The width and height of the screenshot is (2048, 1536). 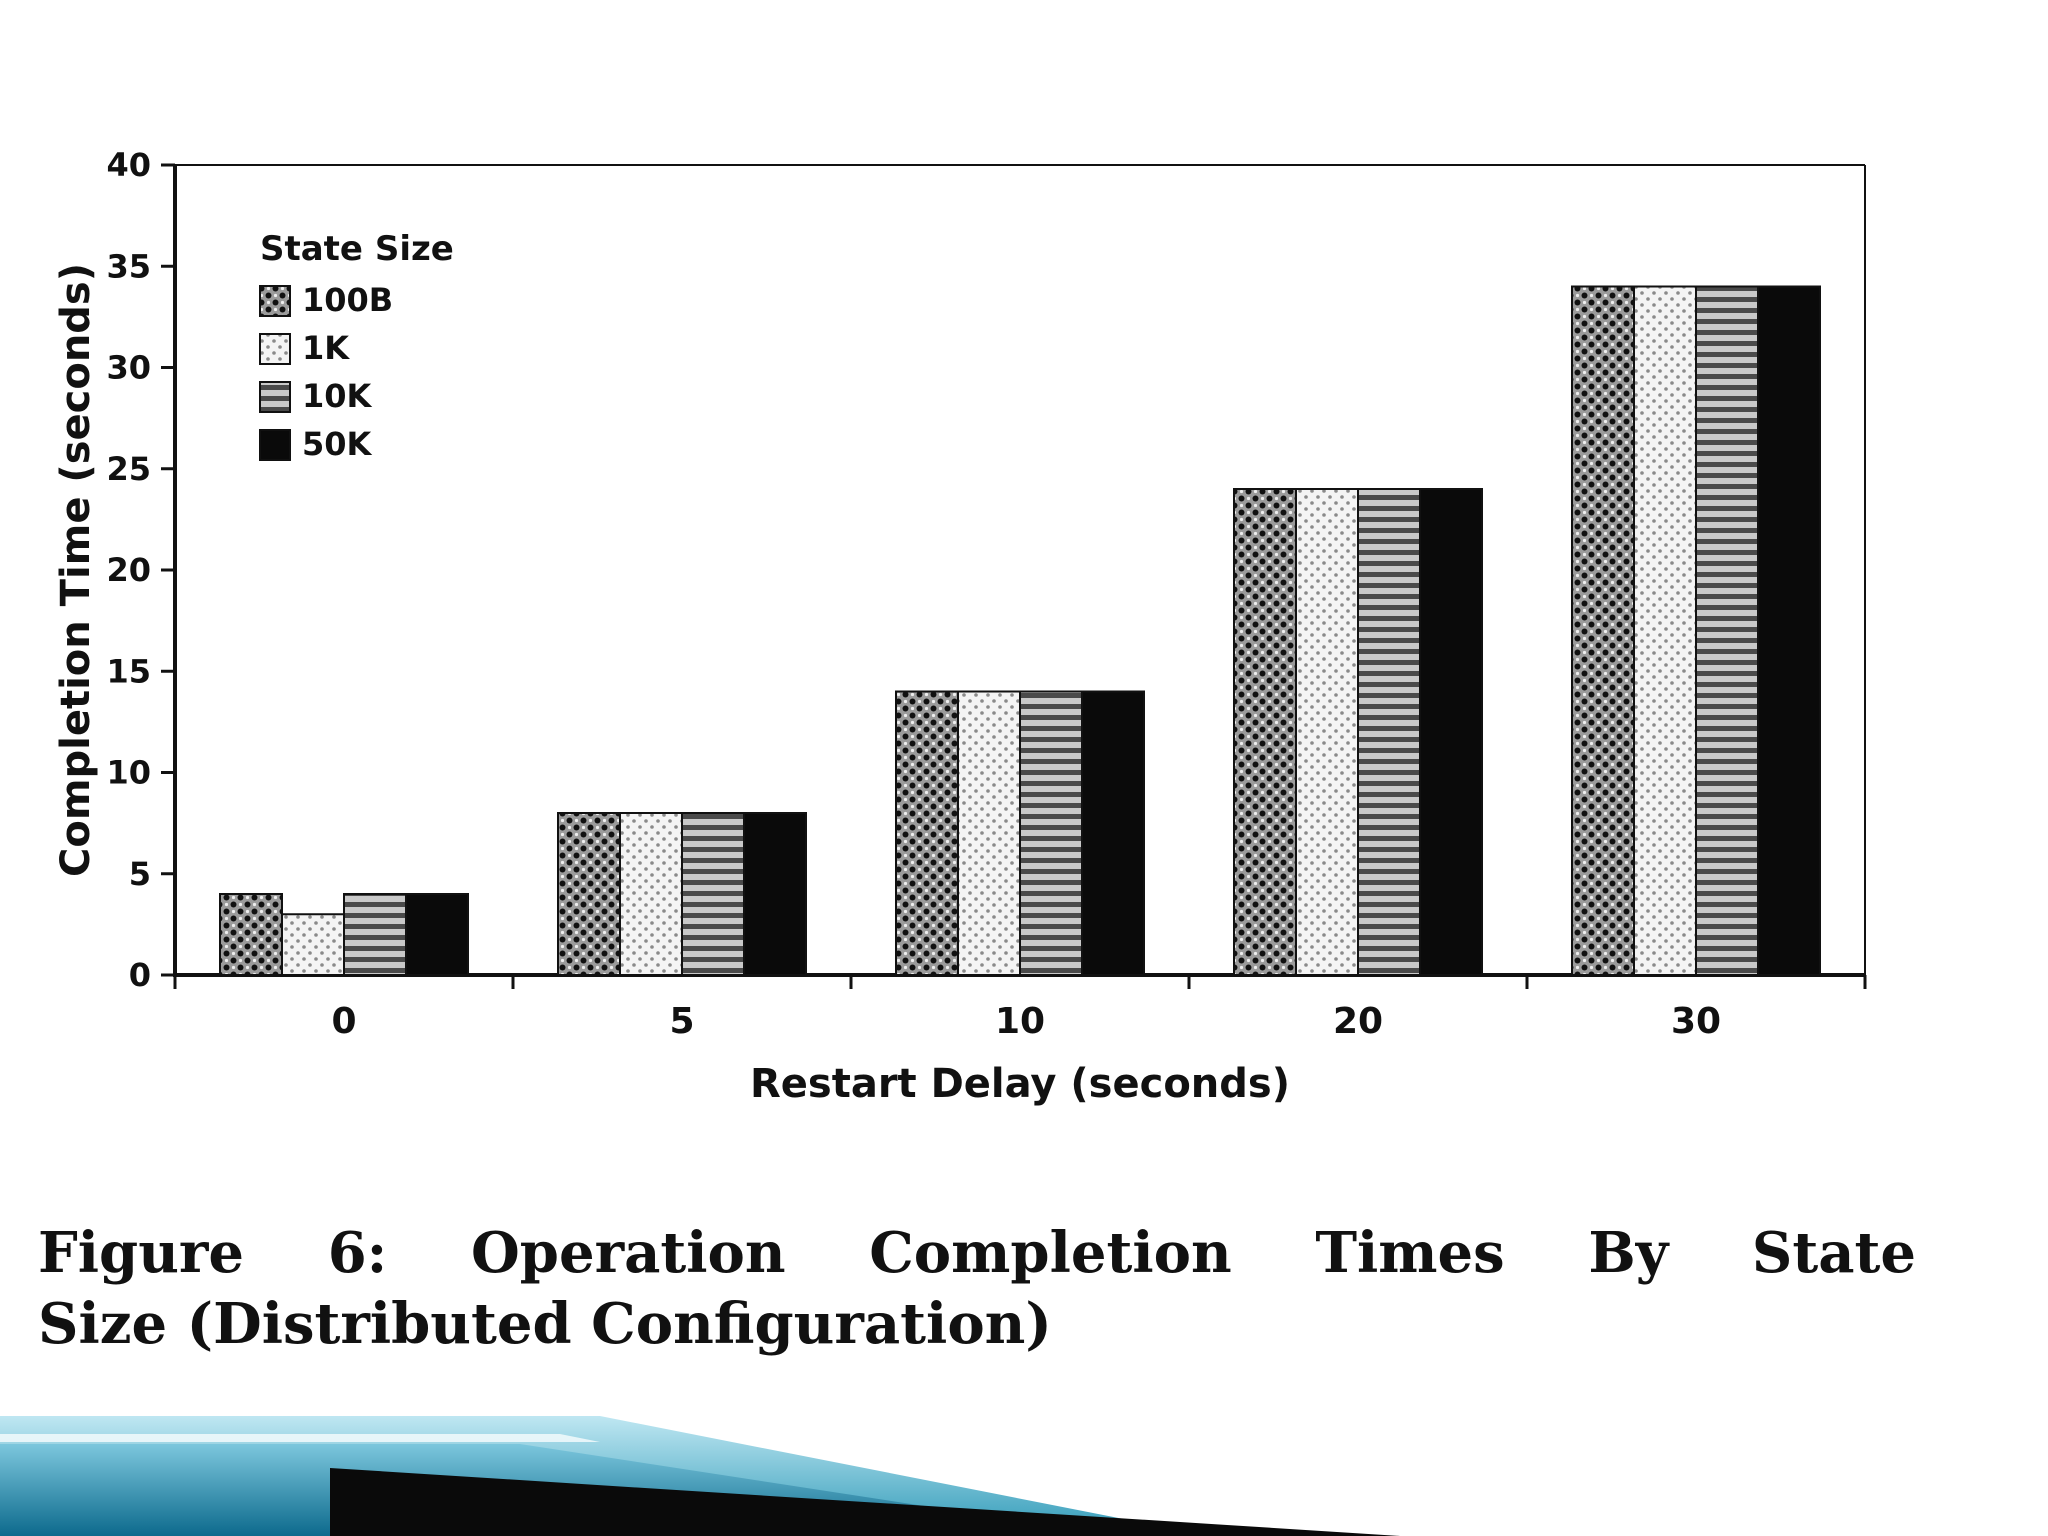 What do you see at coordinates (337, 444) in the screenshot?
I see `legend-label-50K: 50K` at bounding box center [337, 444].